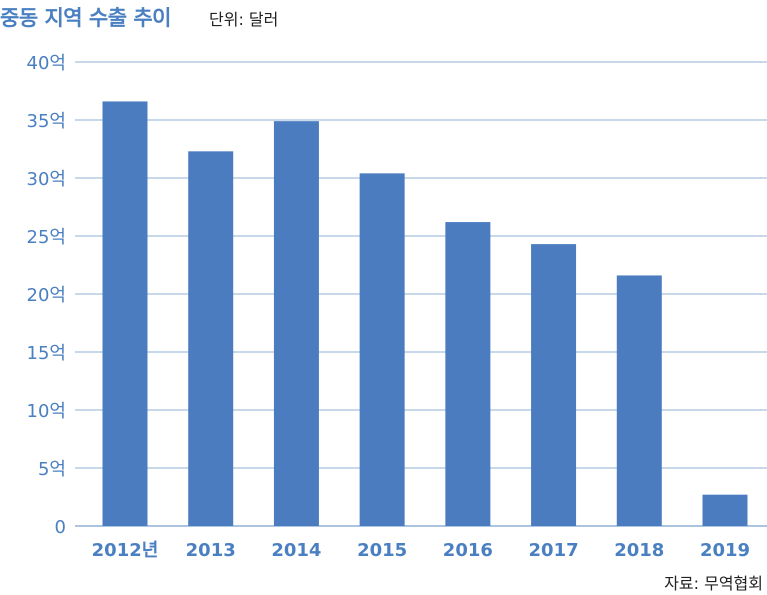  Describe the element at coordinates (382, 350) in the screenshot. I see `bar-2015` at that location.